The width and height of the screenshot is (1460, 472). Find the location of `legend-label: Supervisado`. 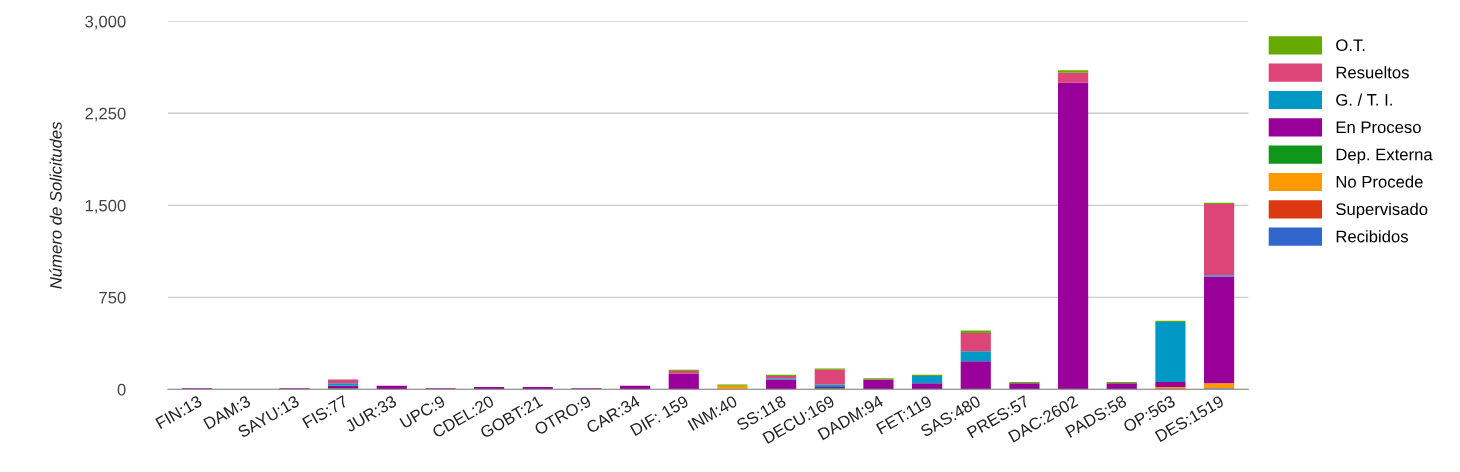

legend-label: Supervisado is located at coordinates (1382, 210).